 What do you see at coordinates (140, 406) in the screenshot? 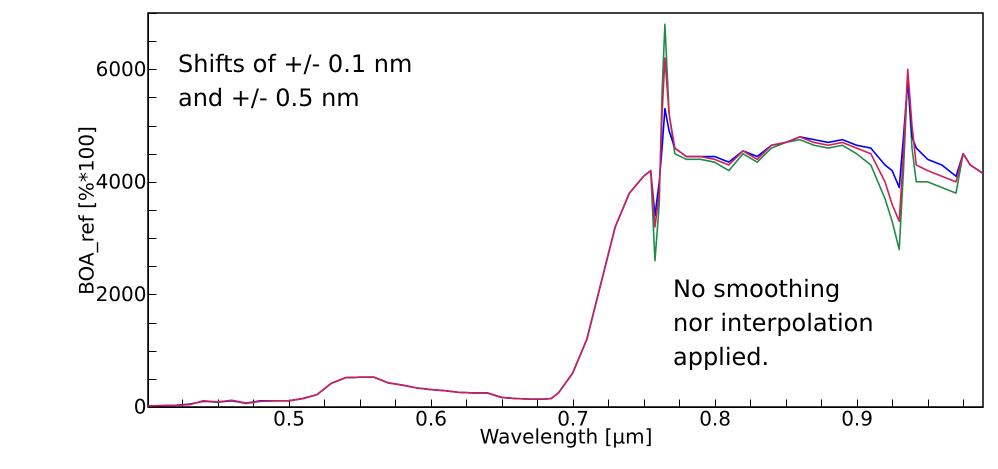
I see `y-tick-label: 0` at bounding box center [140, 406].